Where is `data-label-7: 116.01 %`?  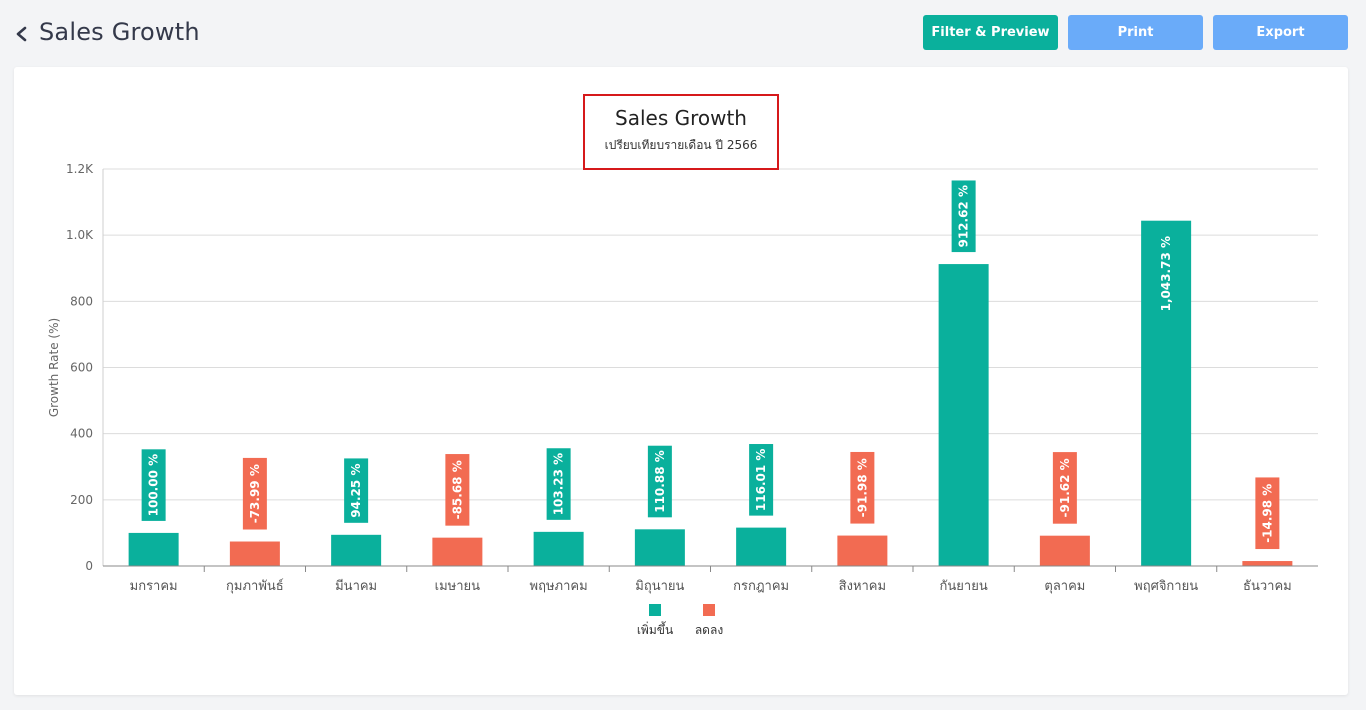 data-label-7: 116.01 % is located at coordinates (761, 480).